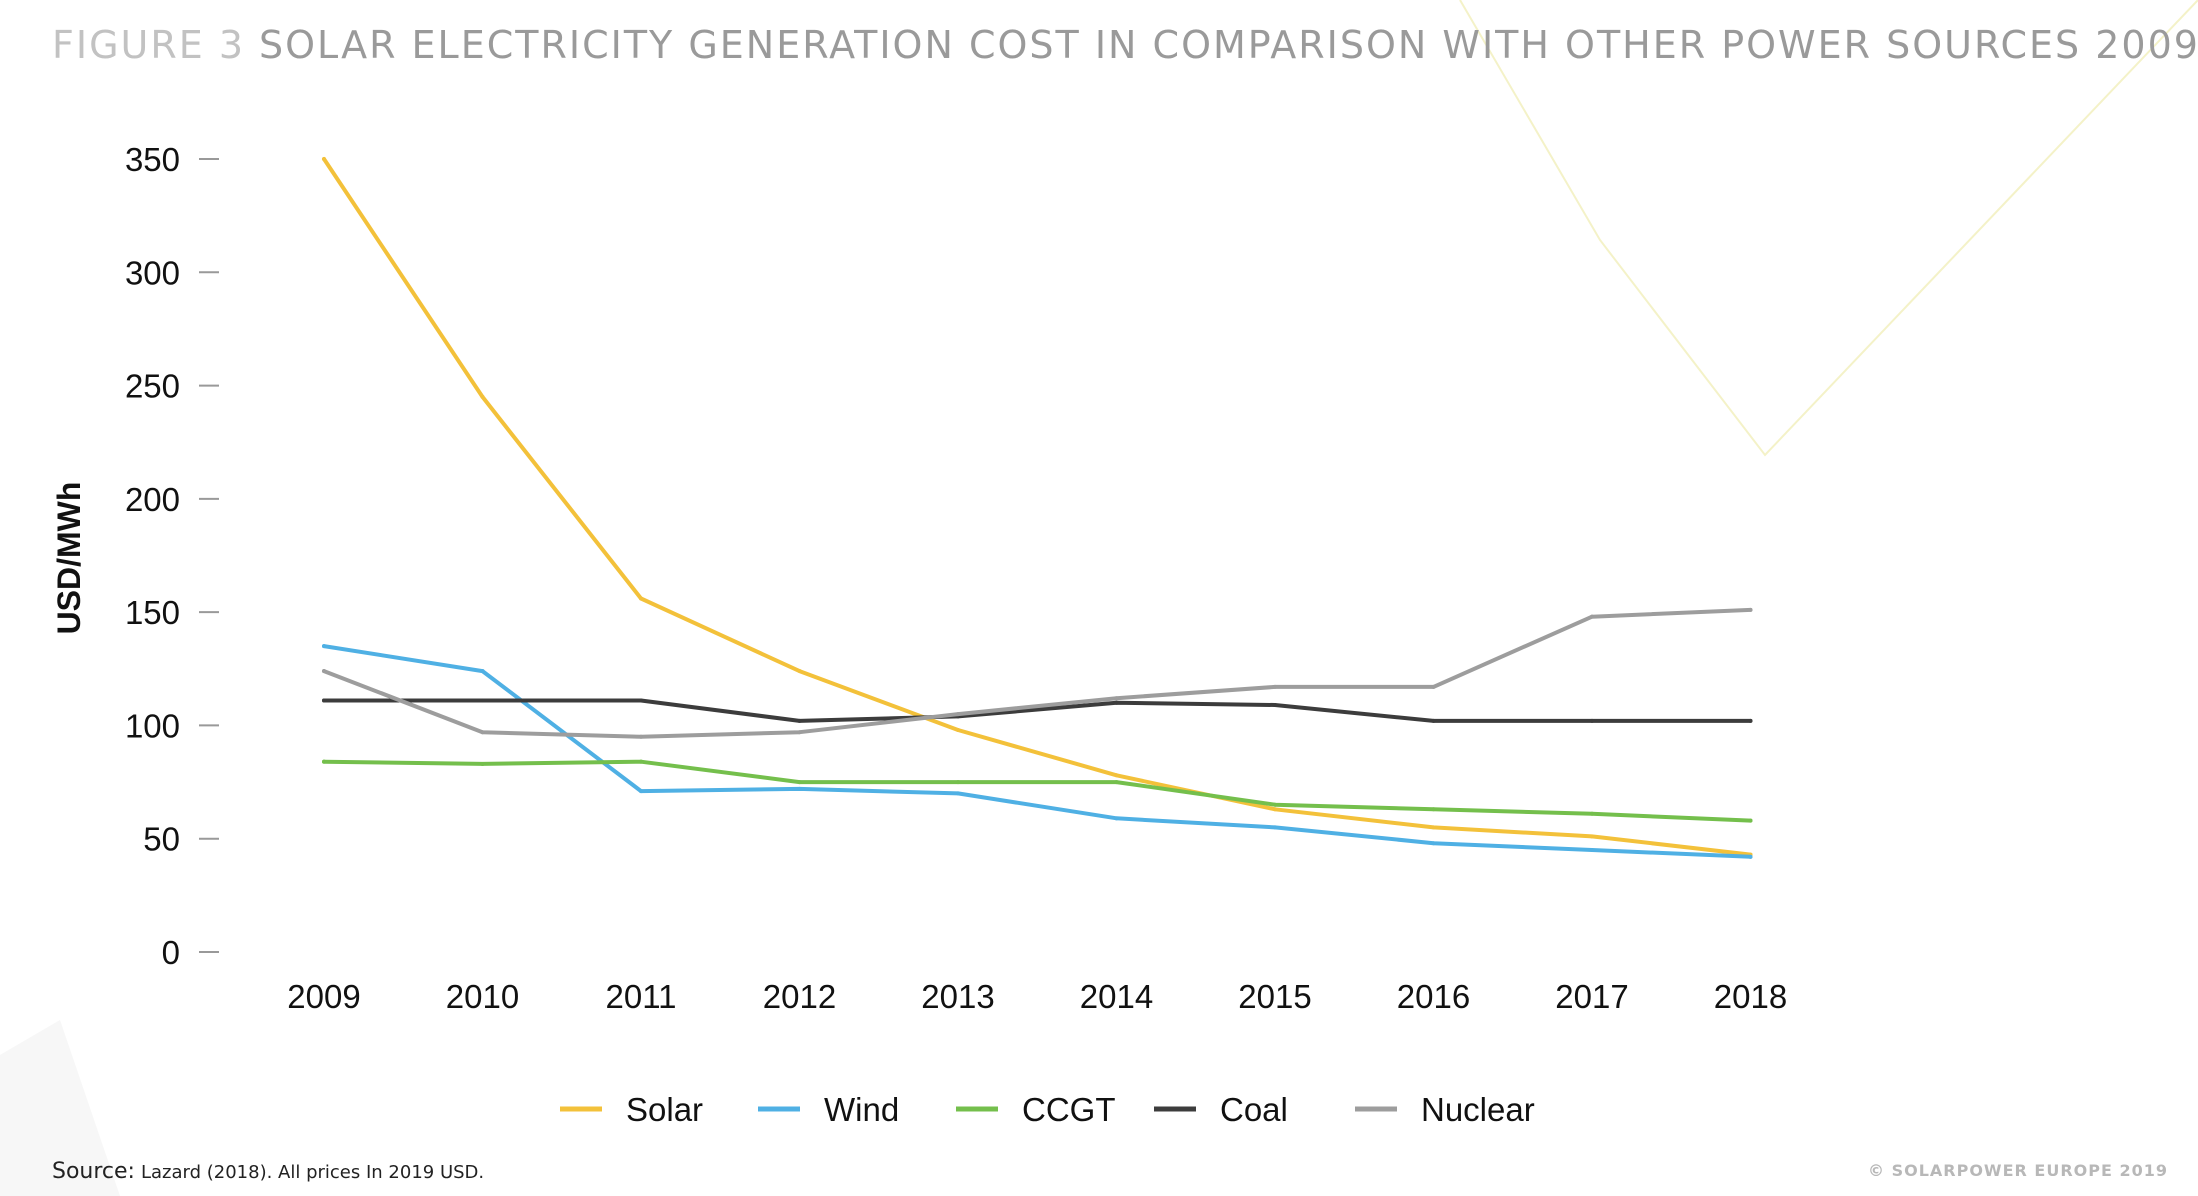  Describe the element at coordinates (1254, 1109) in the screenshot. I see `legend-label-coal: Coal` at that location.